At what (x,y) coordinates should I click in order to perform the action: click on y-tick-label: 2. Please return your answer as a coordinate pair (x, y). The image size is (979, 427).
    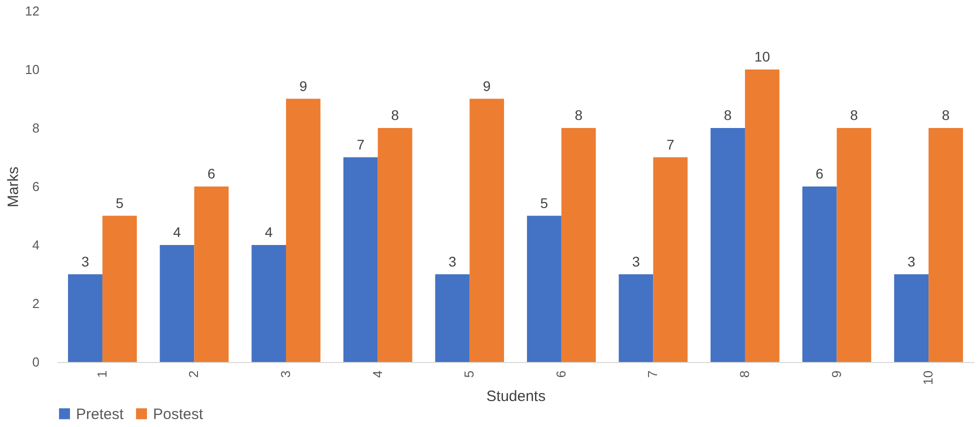
    Looking at the image, I should click on (36, 303).